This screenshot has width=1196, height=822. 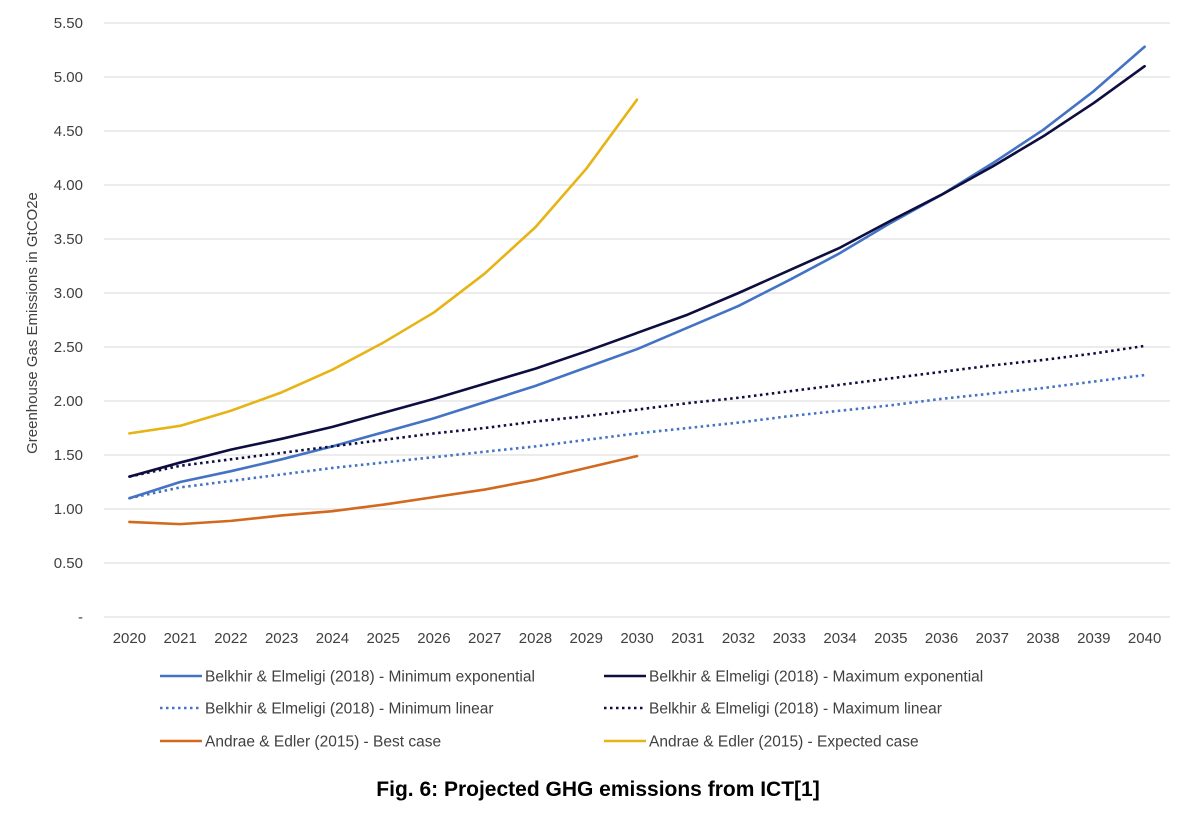 I want to click on x-tick-label: 2031, so click(x=687, y=638).